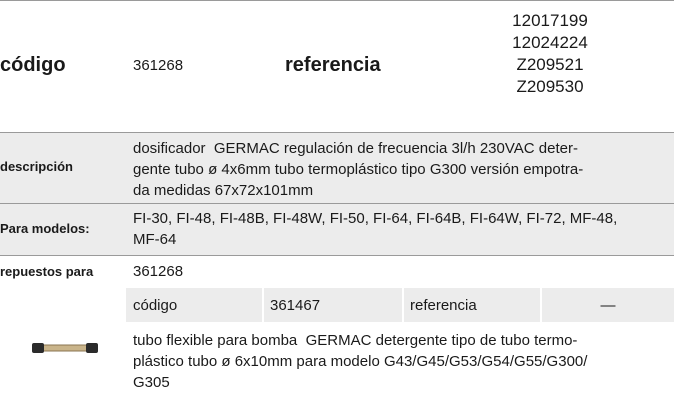 This screenshot has width=674, height=400. I want to click on text-line: da medidas 67x72x101mm, so click(223, 190).